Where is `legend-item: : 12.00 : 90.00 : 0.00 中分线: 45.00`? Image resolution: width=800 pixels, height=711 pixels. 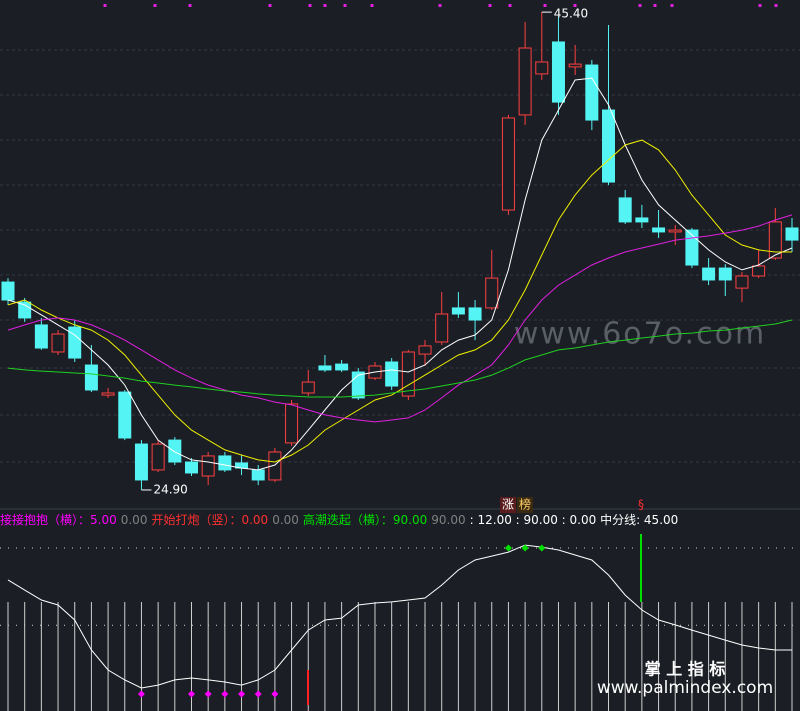 legend-item: : 12.00 : 90.00 : 0.00 中分线: 45.00 is located at coordinates (574, 520).